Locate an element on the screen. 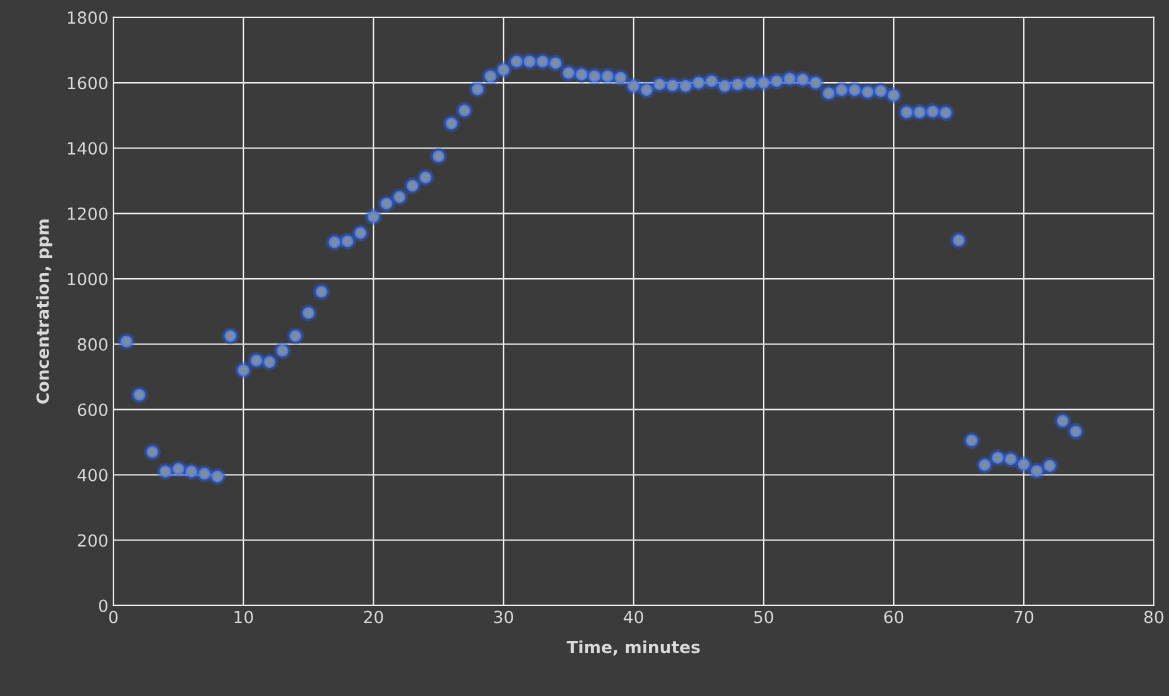 The width and height of the screenshot is (1169, 696). y-tick-label: 1800 is located at coordinates (87, 17).